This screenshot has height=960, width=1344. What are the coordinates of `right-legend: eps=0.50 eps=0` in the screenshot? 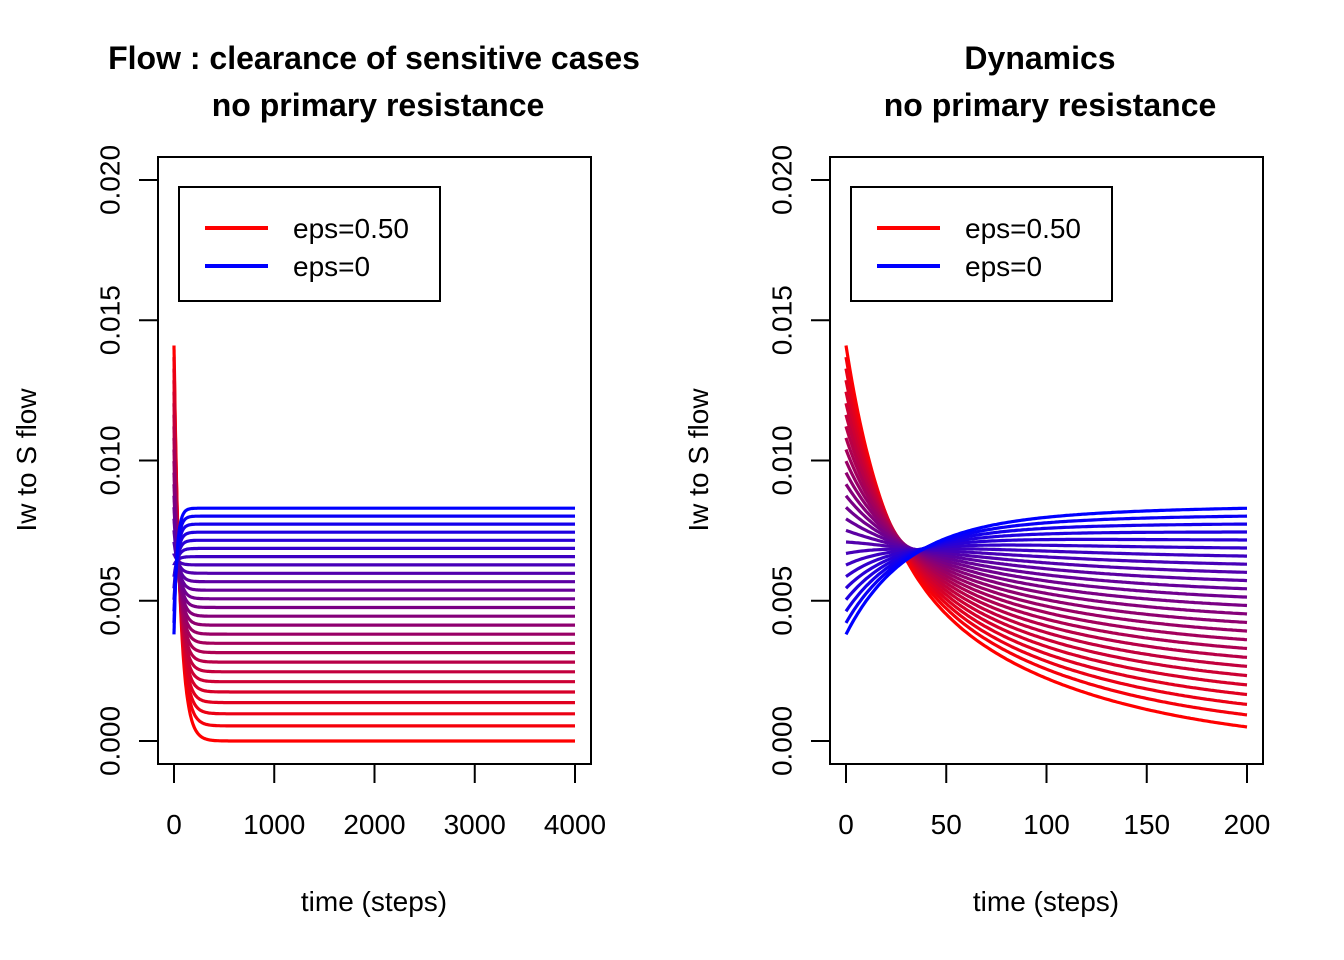 It's located at (981, 244).